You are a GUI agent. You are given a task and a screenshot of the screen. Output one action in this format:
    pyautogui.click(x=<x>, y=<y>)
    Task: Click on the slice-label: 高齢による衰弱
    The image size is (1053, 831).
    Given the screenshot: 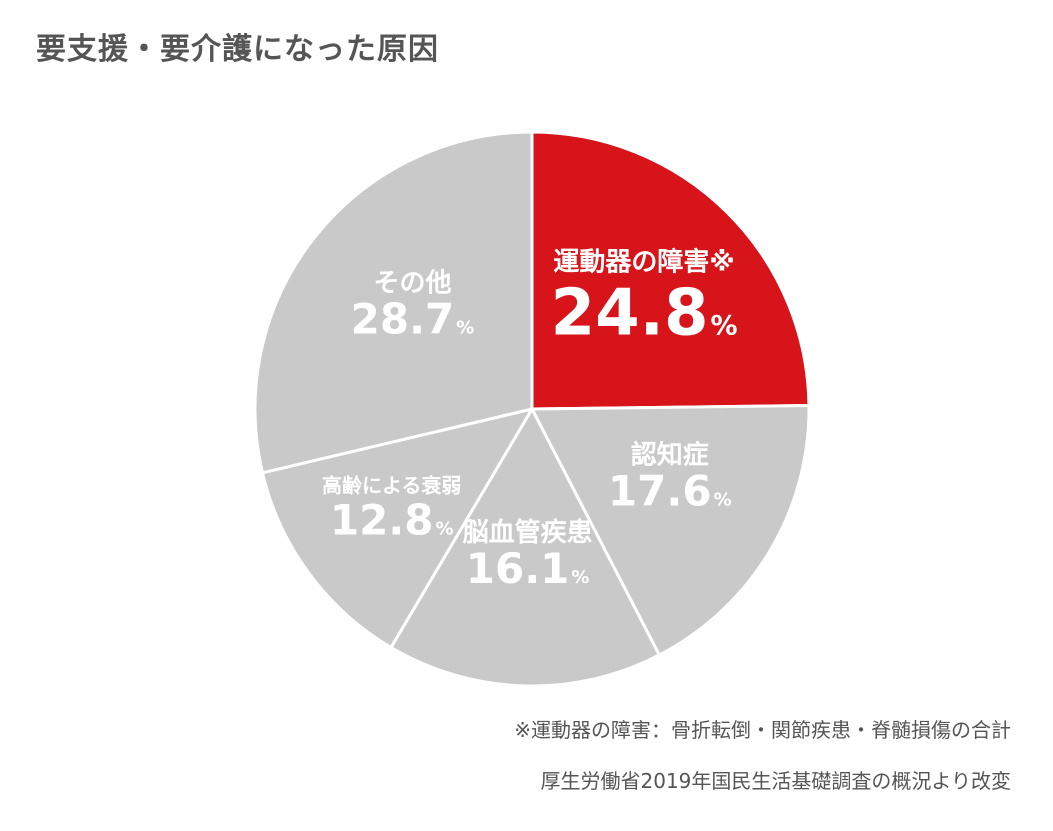 What is the action you would take?
    pyautogui.click(x=391, y=486)
    